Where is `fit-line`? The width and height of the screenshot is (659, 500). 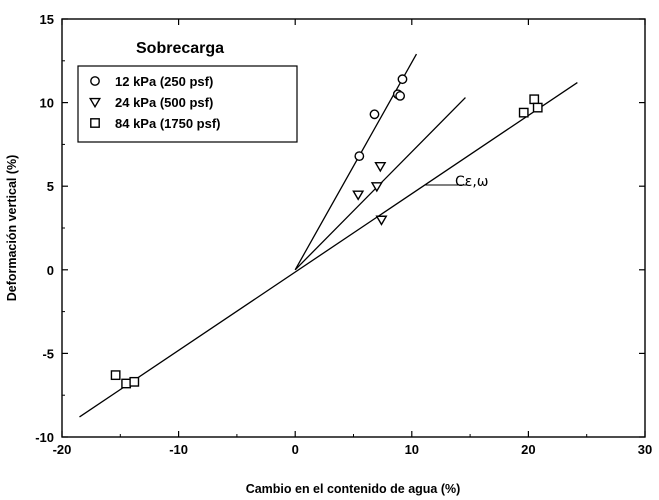 fit-line is located at coordinates (356, 162).